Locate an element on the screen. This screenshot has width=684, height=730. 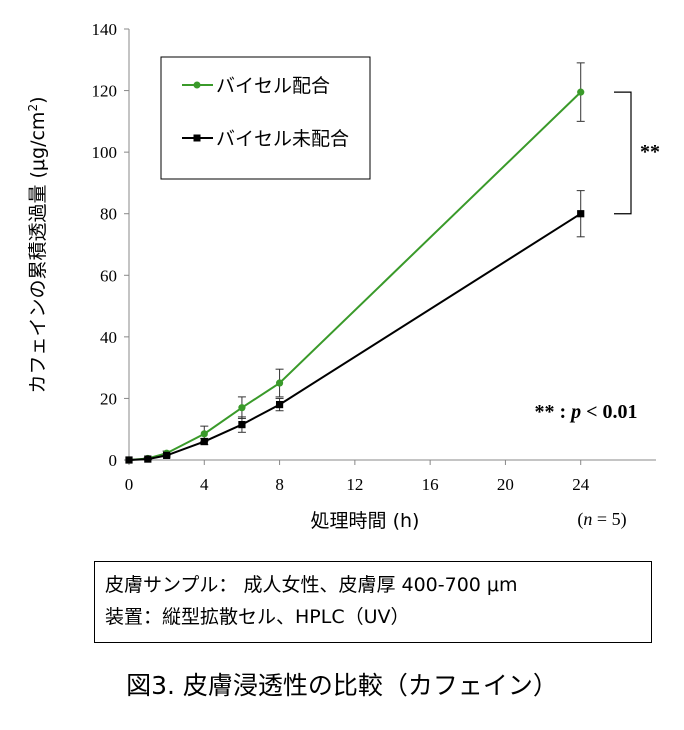
legend-item-series-1: バイセル配合 is located at coordinates (256, 86).